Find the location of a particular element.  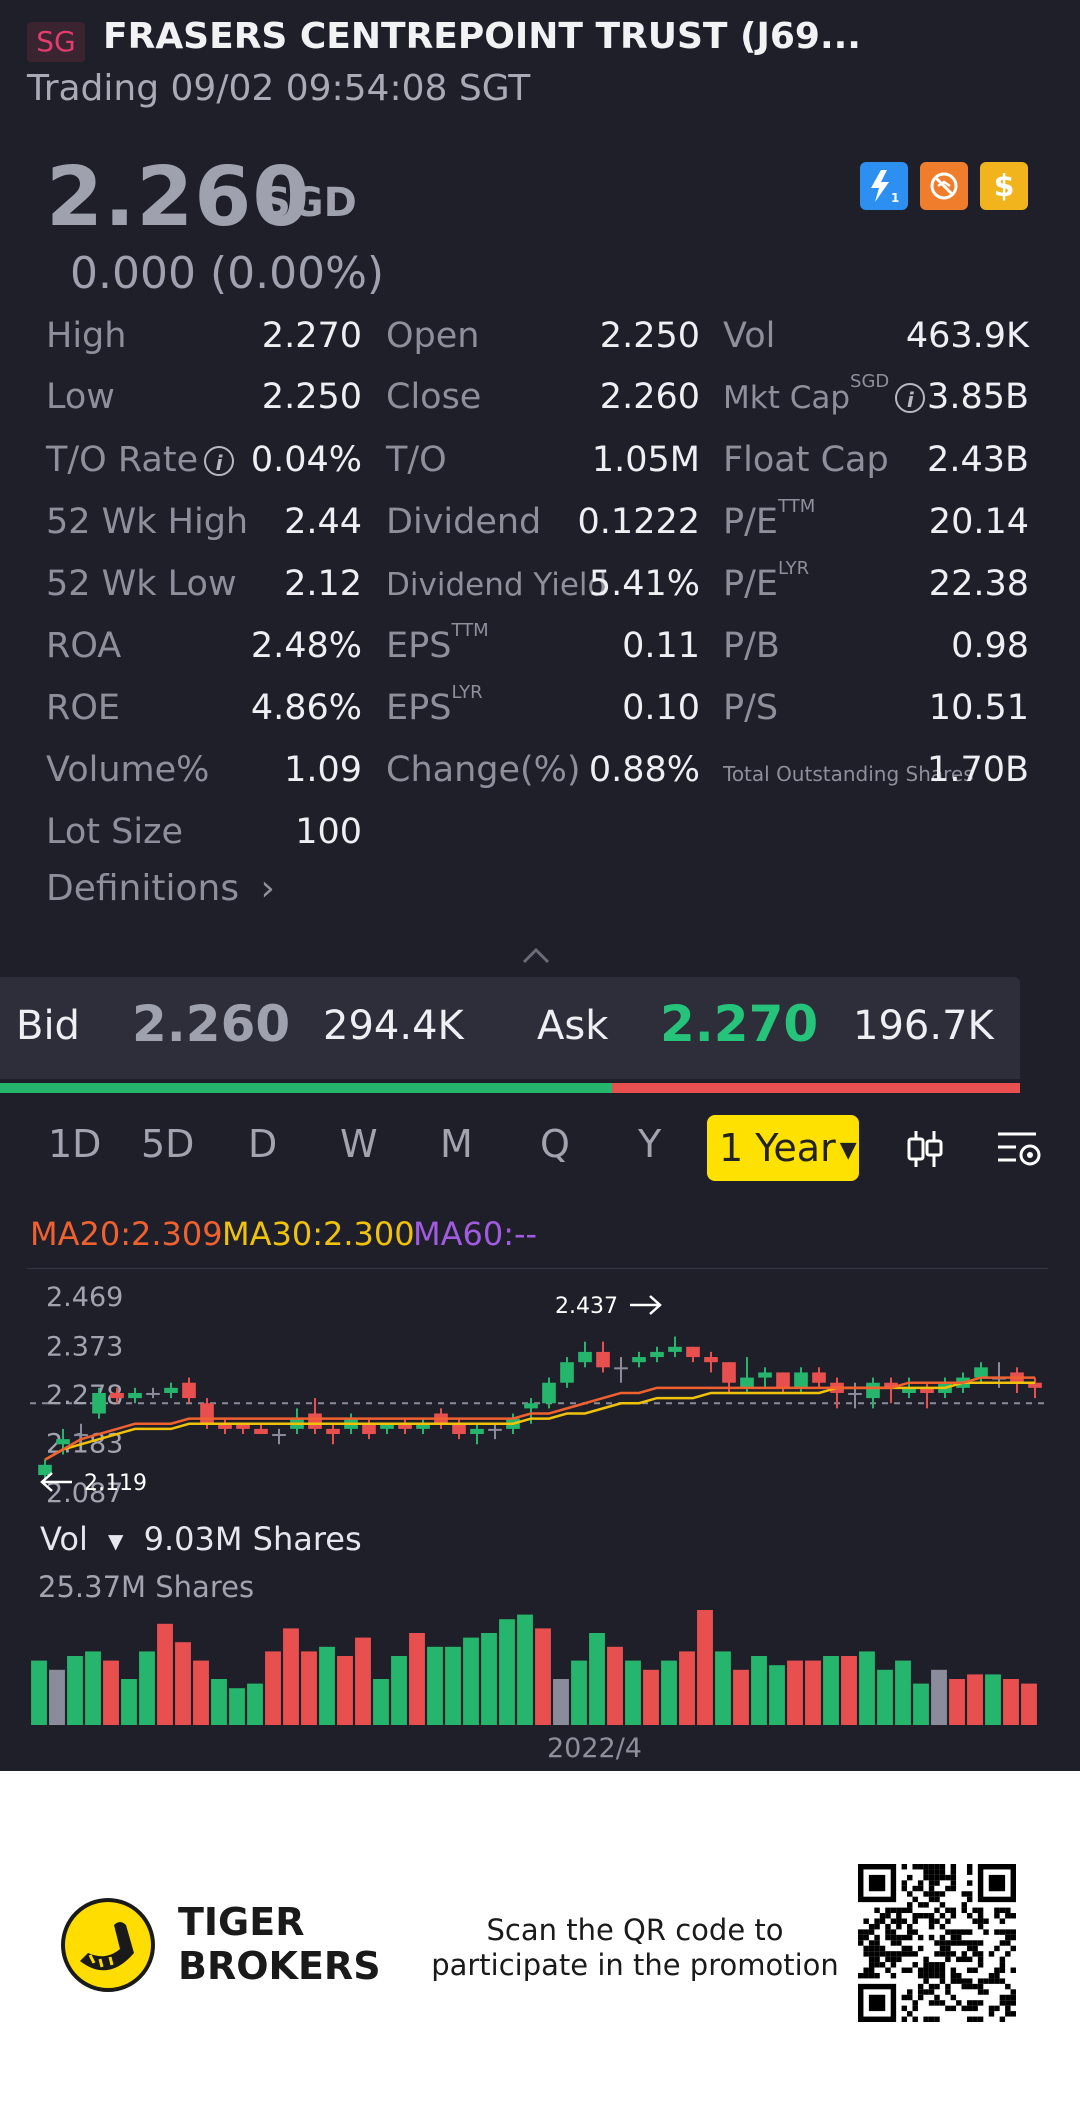

definitions-link: Definitions › is located at coordinates (160, 888).